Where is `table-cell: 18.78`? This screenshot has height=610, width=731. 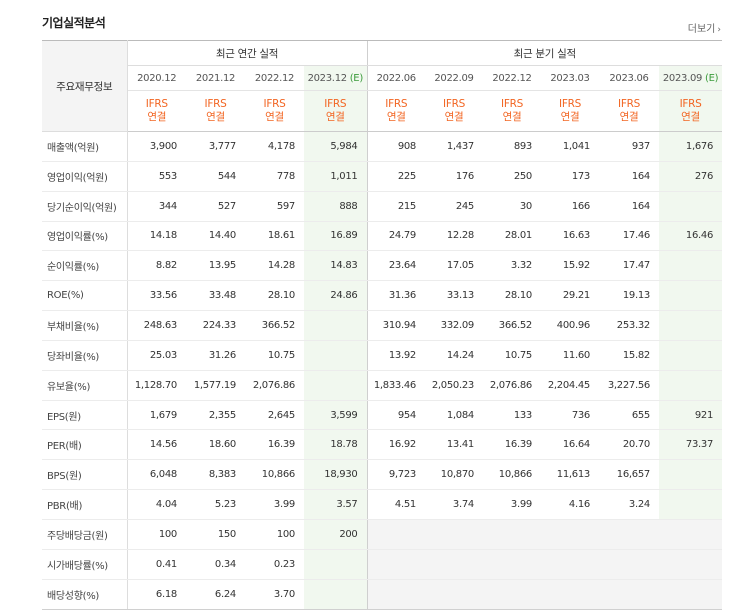
table-cell: 18.78 is located at coordinates (335, 445).